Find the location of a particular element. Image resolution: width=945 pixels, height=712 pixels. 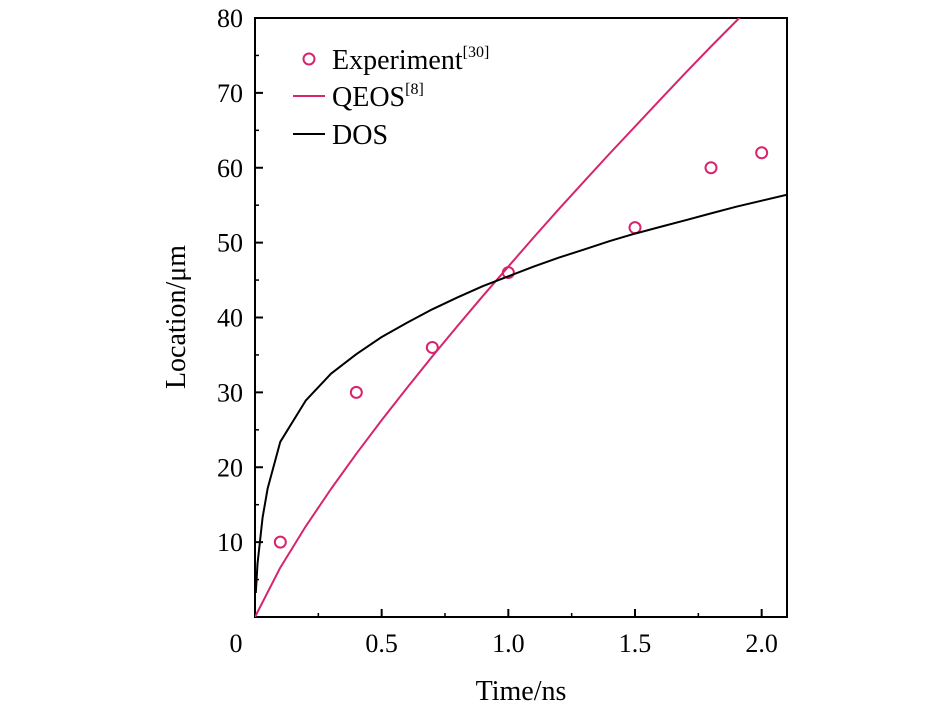

legend-marker is located at coordinates (309, 59).